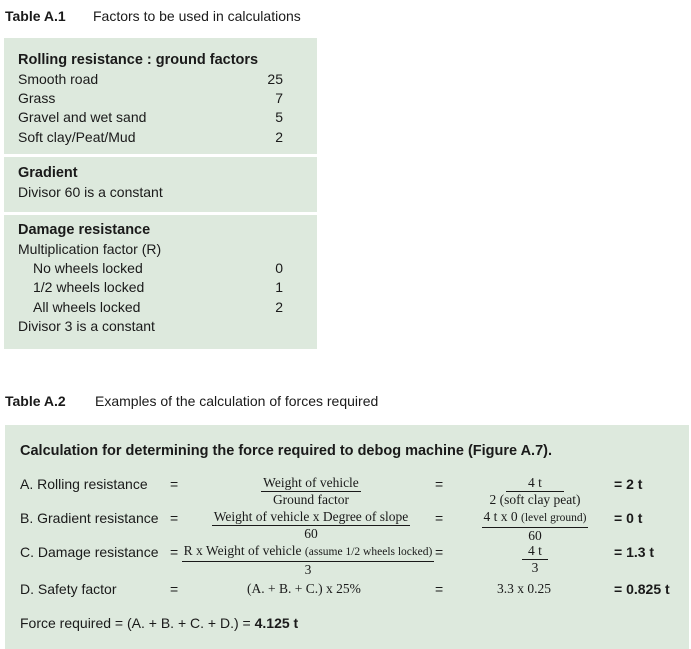 The height and width of the screenshot is (649, 691). What do you see at coordinates (82, 117) in the screenshot?
I see `row-label: Gravel and wet sand` at bounding box center [82, 117].